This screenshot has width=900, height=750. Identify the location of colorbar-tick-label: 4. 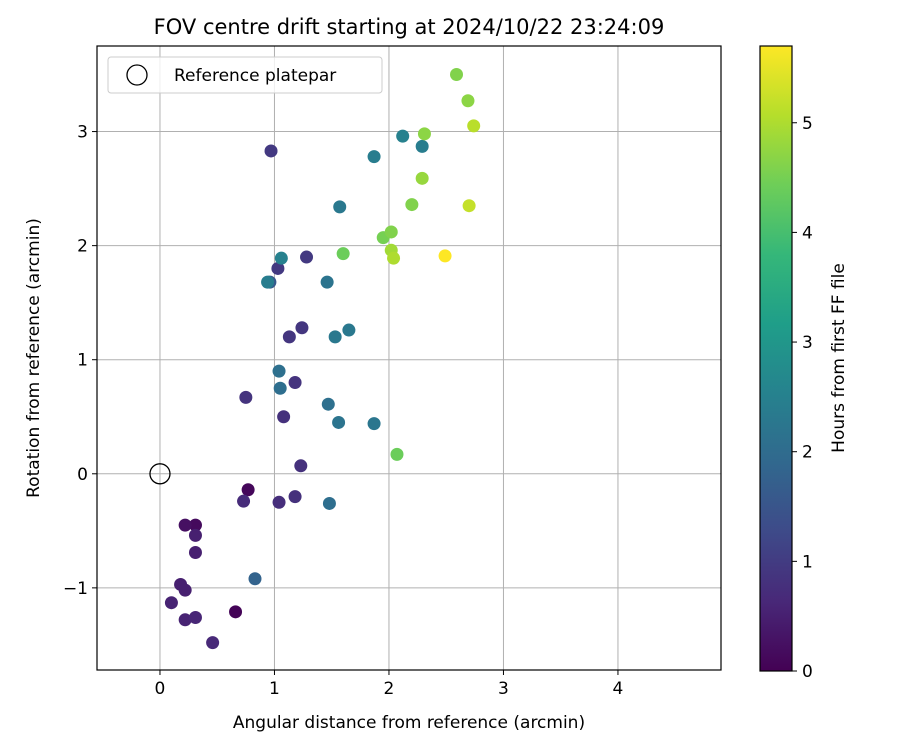
(807, 233).